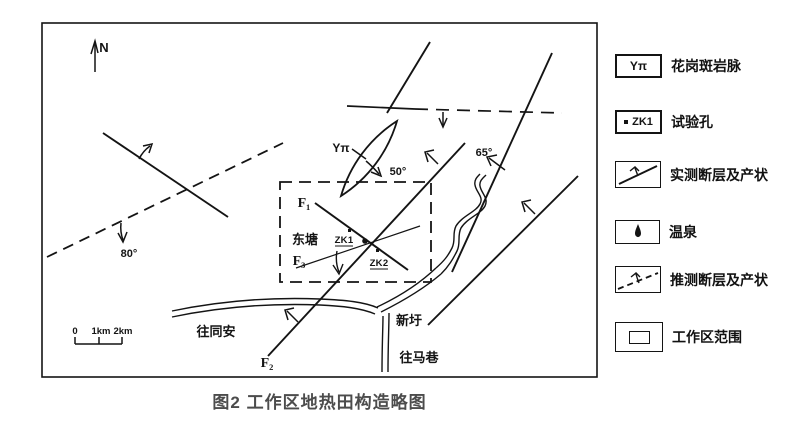 This screenshot has width=811, height=443. What do you see at coordinates (377, 250) in the screenshot?
I see `zk2-dot` at bounding box center [377, 250].